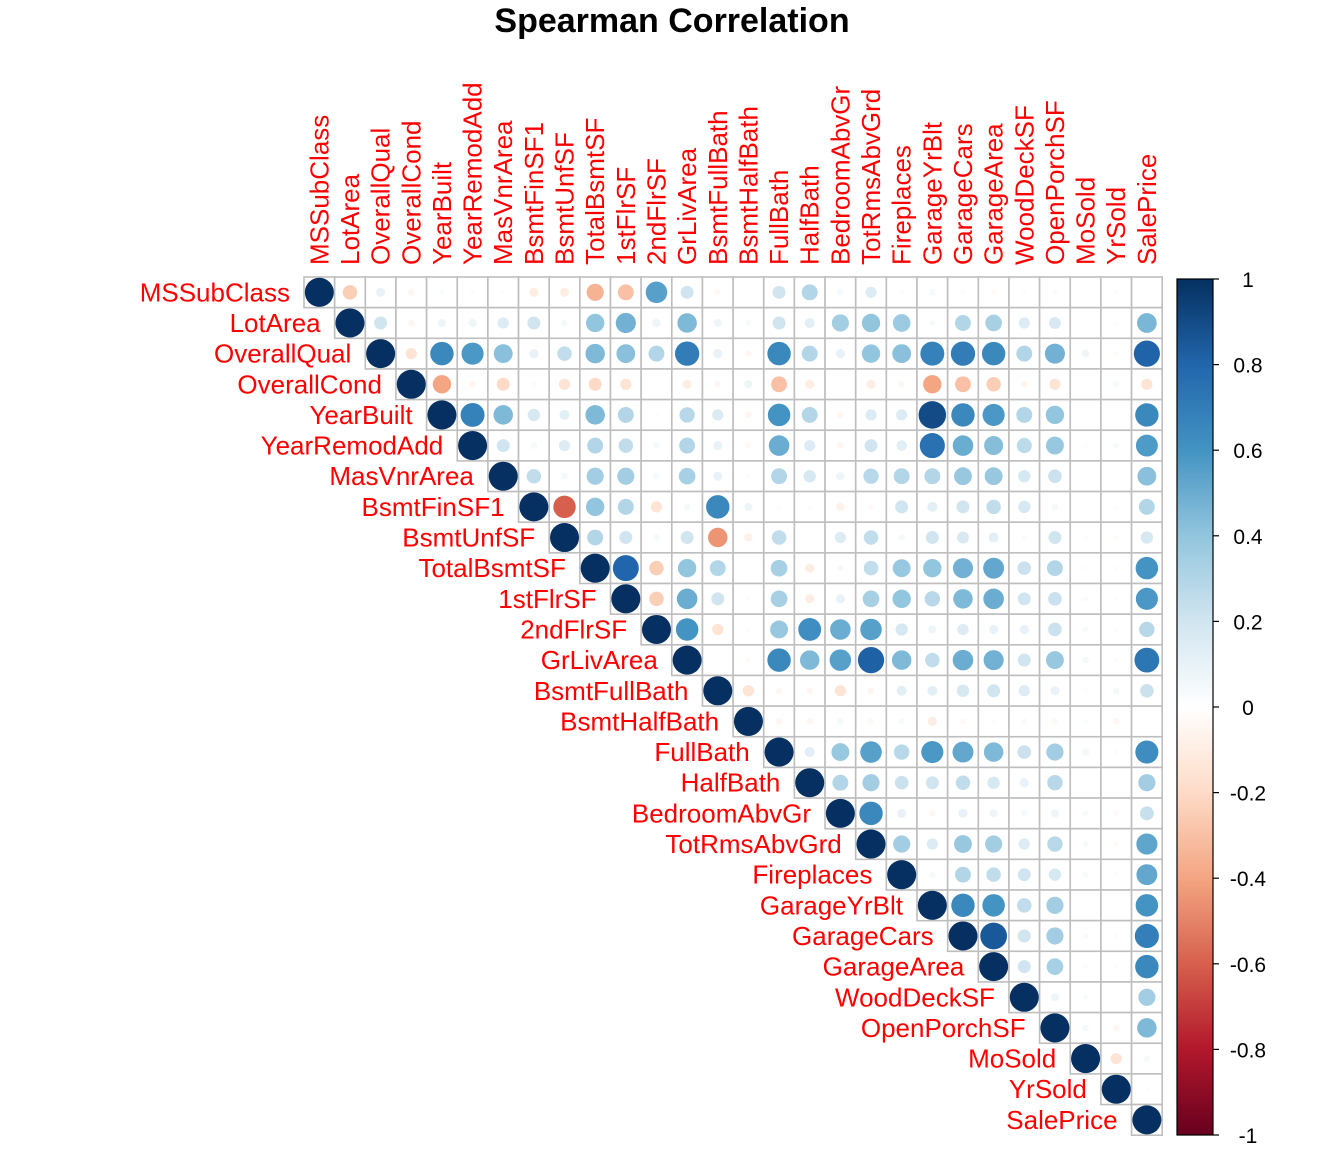  What do you see at coordinates (1248, 537) in the screenshot?
I see `colorbar-tick-label: 0.4` at bounding box center [1248, 537].